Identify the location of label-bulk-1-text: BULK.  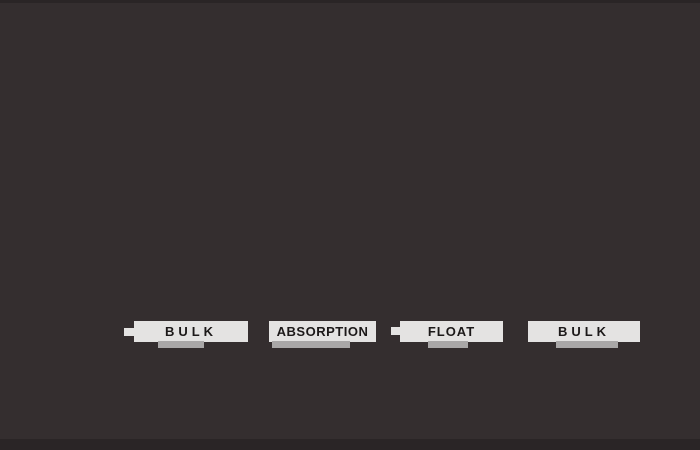
(191, 331).